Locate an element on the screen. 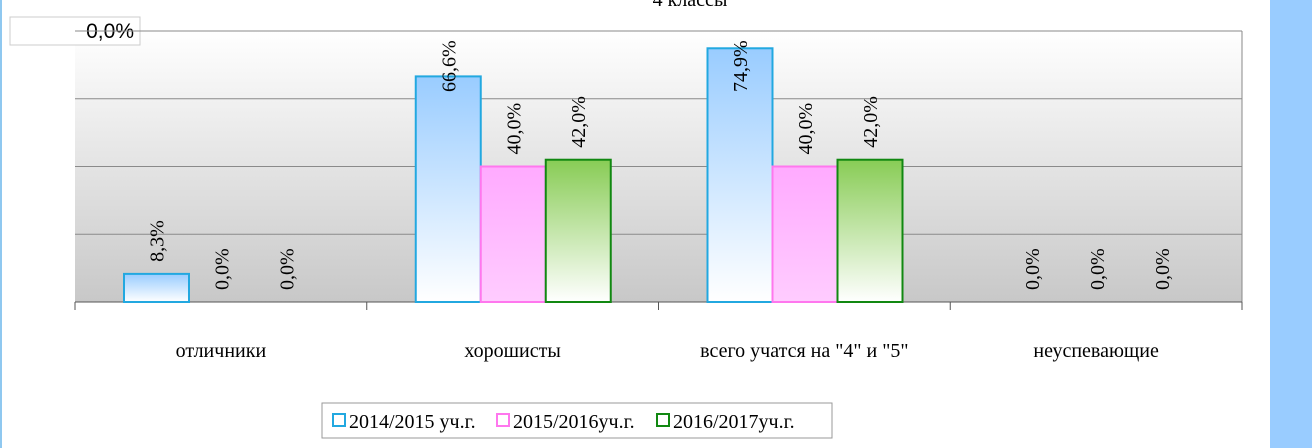  left-border is located at coordinates (1, 224).